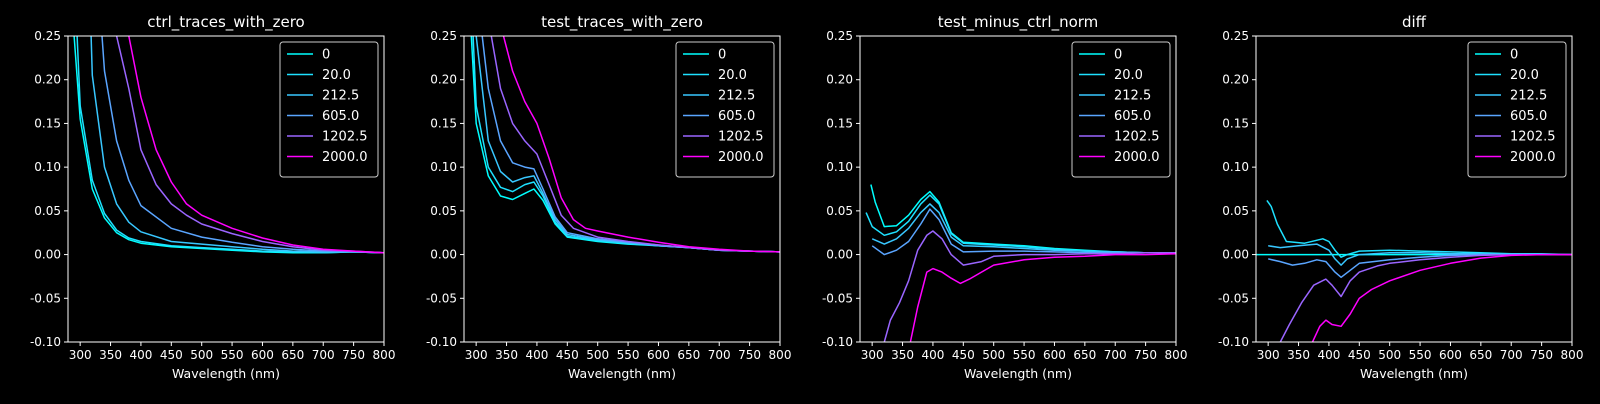 This screenshot has width=1600, height=404. What do you see at coordinates (1018, 22) in the screenshot?
I see `chart-title: test_minus_ctrl_norm` at bounding box center [1018, 22].